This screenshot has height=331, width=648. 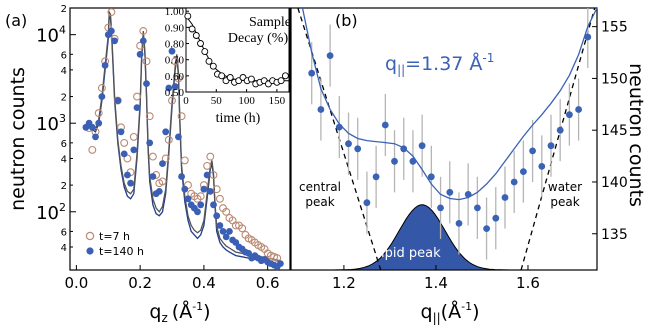 I want to click on annot-value: =1.37 Å, so click(x=443, y=63).